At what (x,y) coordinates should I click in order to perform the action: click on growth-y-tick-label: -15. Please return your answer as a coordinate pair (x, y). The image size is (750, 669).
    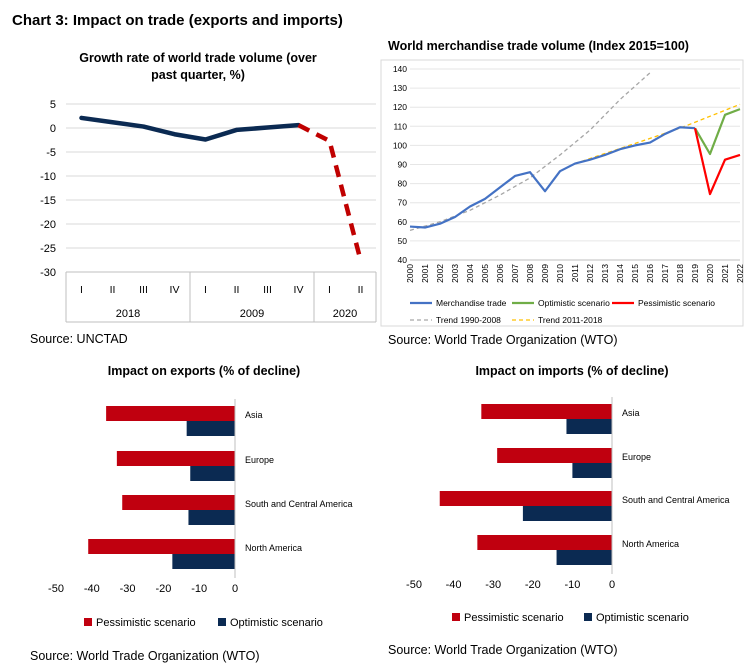
    Looking at the image, I should click on (48, 201).